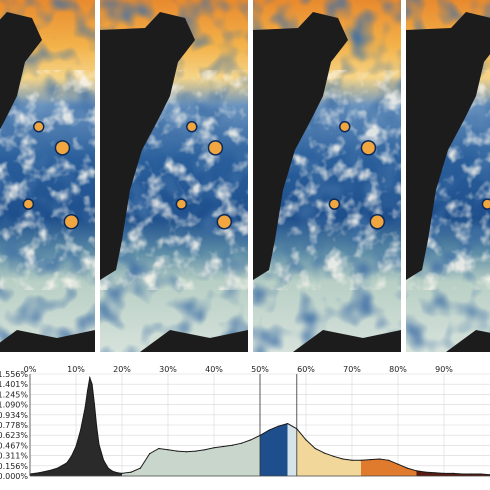 This screenshot has width=490, height=490. Describe the element at coordinates (14, 415) in the screenshot. I see `y-tick-label: 0.934%` at that location.